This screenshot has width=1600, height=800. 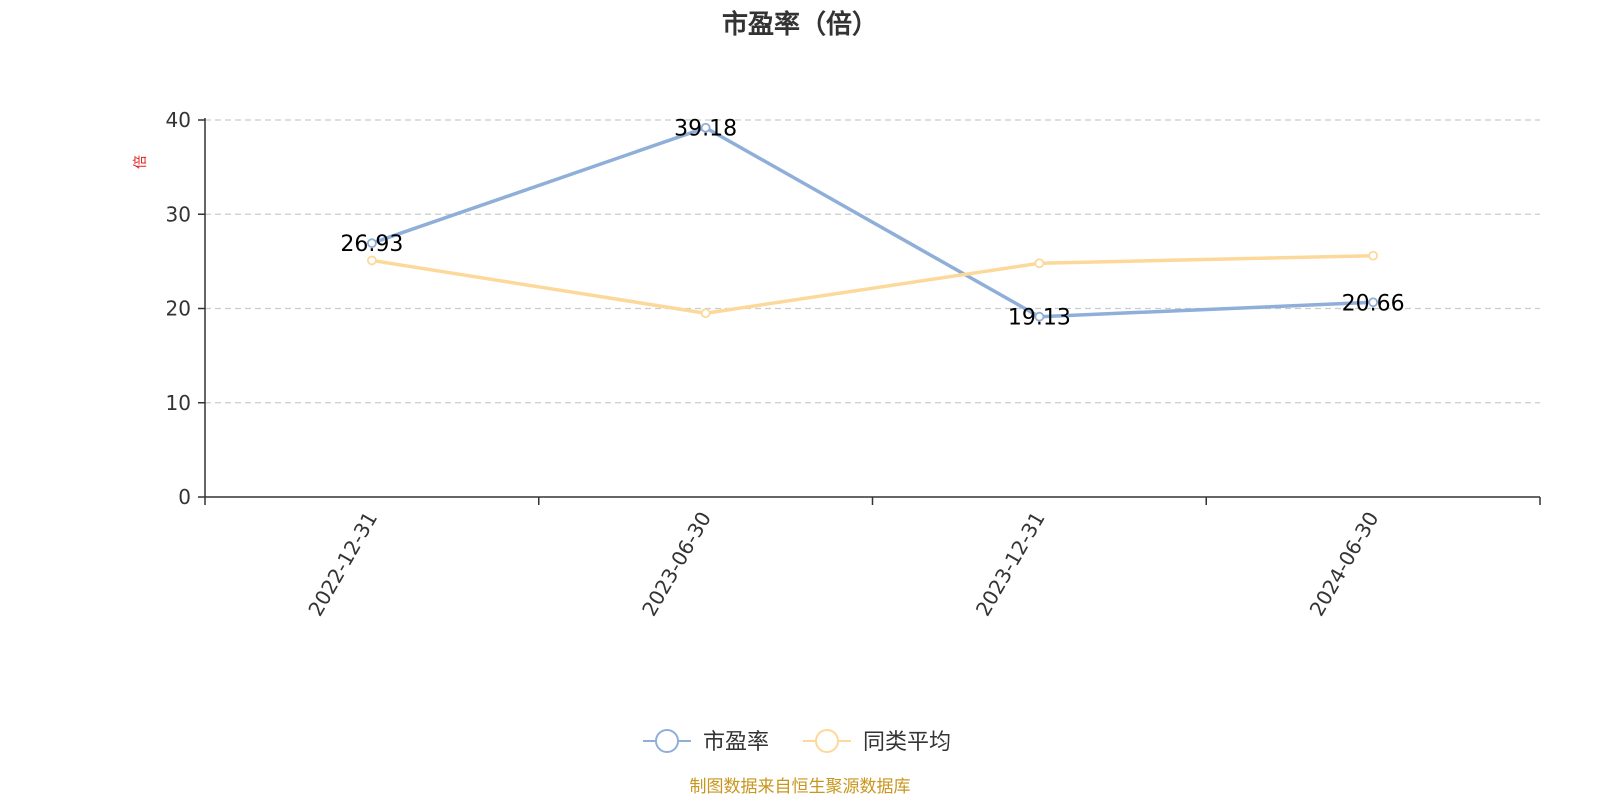 I want to click on y-tick-labels: 0 10 20 30 40, so click(x=178, y=308).